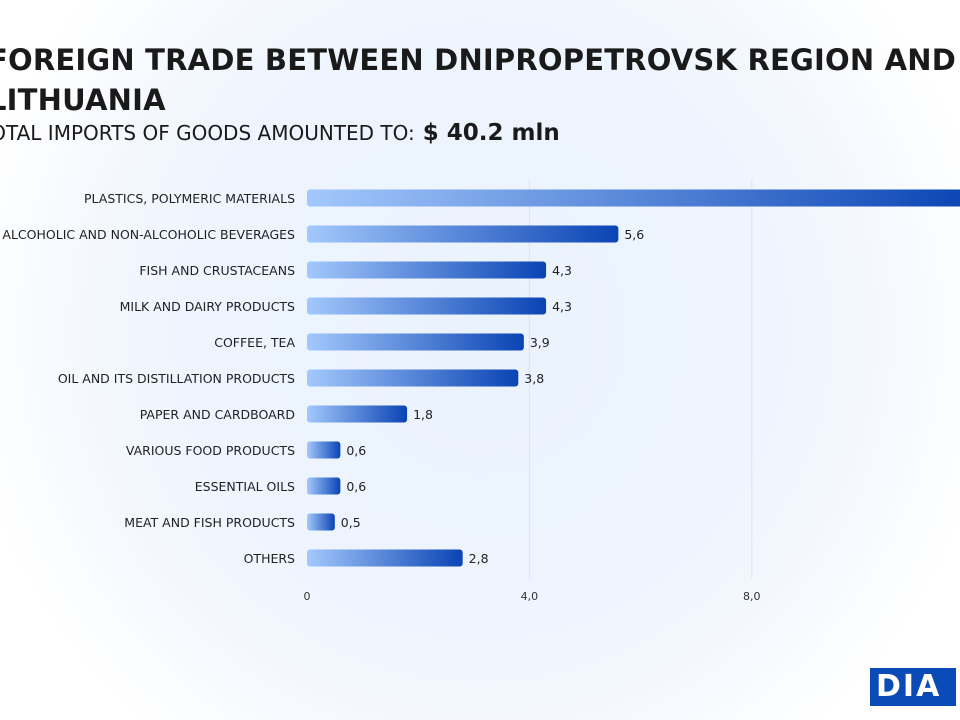 The image size is (960, 720). What do you see at coordinates (534, 378) in the screenshot?
I see `value-label: 3,8` at bounding box center [534, 378].